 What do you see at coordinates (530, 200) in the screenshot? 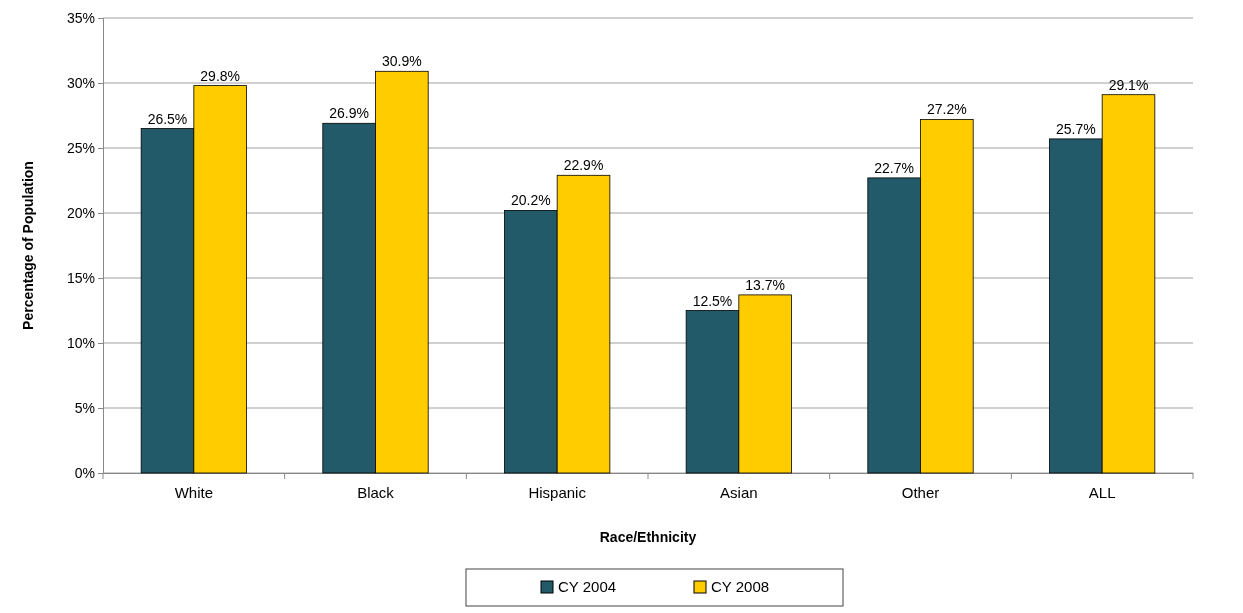
I see `text: 20.2%` at bounding box center [530, 200].